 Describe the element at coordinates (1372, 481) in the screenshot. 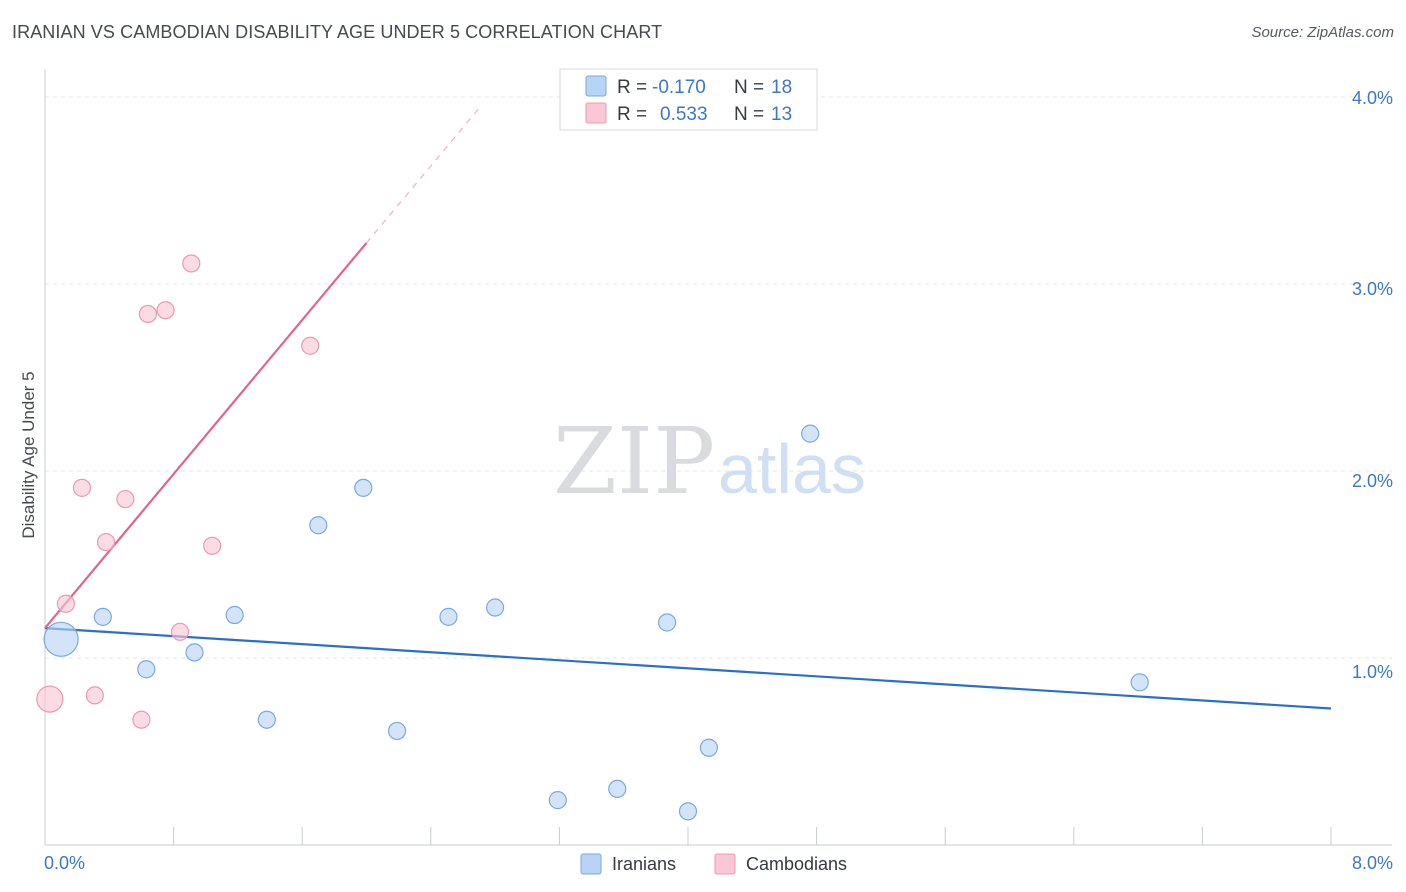

I see `y-tick-label-2: 2.0%` at that location.